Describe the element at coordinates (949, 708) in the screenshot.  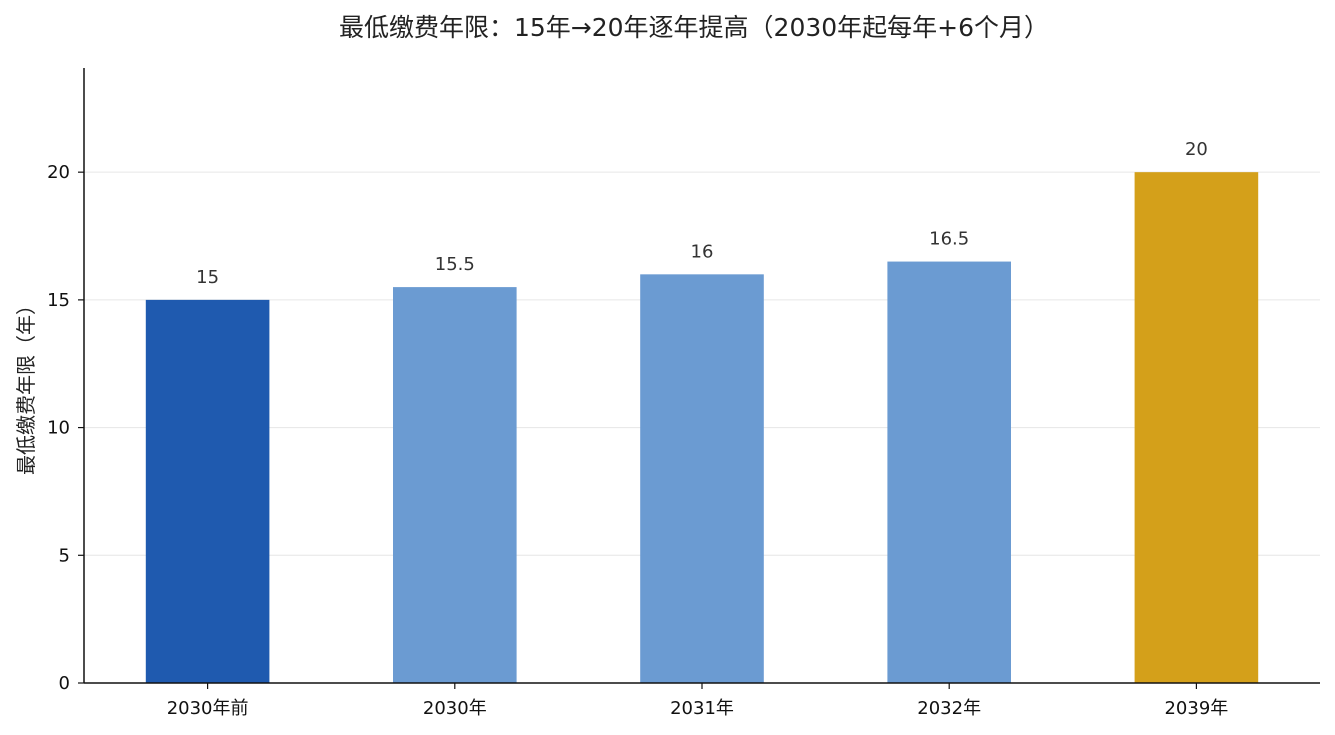
I see `x-tick-label: 2032年` at that location.